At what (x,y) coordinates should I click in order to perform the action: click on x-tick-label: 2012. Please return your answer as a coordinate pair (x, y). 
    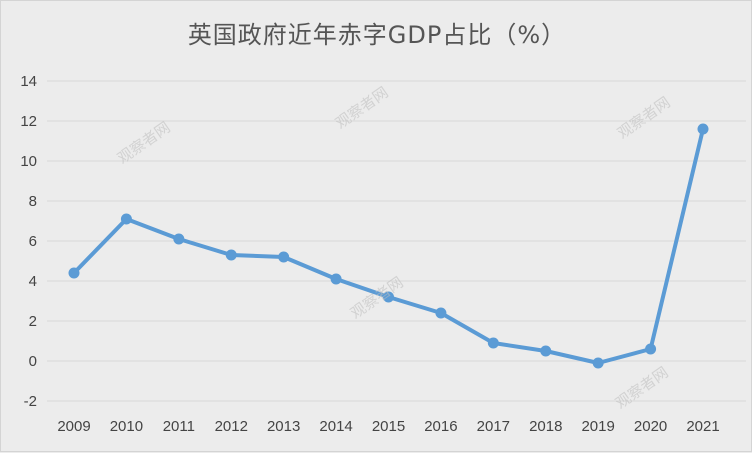
    Looking at the image, I should click on (231, 426).